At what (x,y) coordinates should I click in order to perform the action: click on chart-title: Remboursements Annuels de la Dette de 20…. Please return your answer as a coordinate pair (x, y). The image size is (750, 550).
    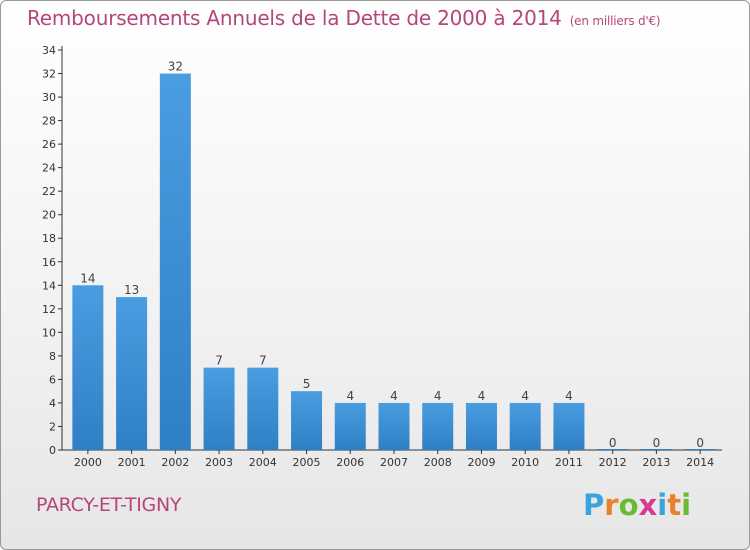
    Looking at the image, I should click on (344, 18).